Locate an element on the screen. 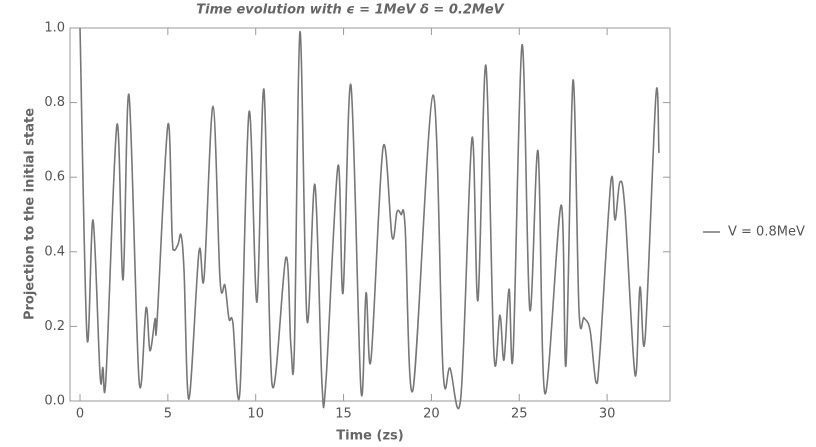  y-tick-label: 1.0 is located at coordinates (54, 28).